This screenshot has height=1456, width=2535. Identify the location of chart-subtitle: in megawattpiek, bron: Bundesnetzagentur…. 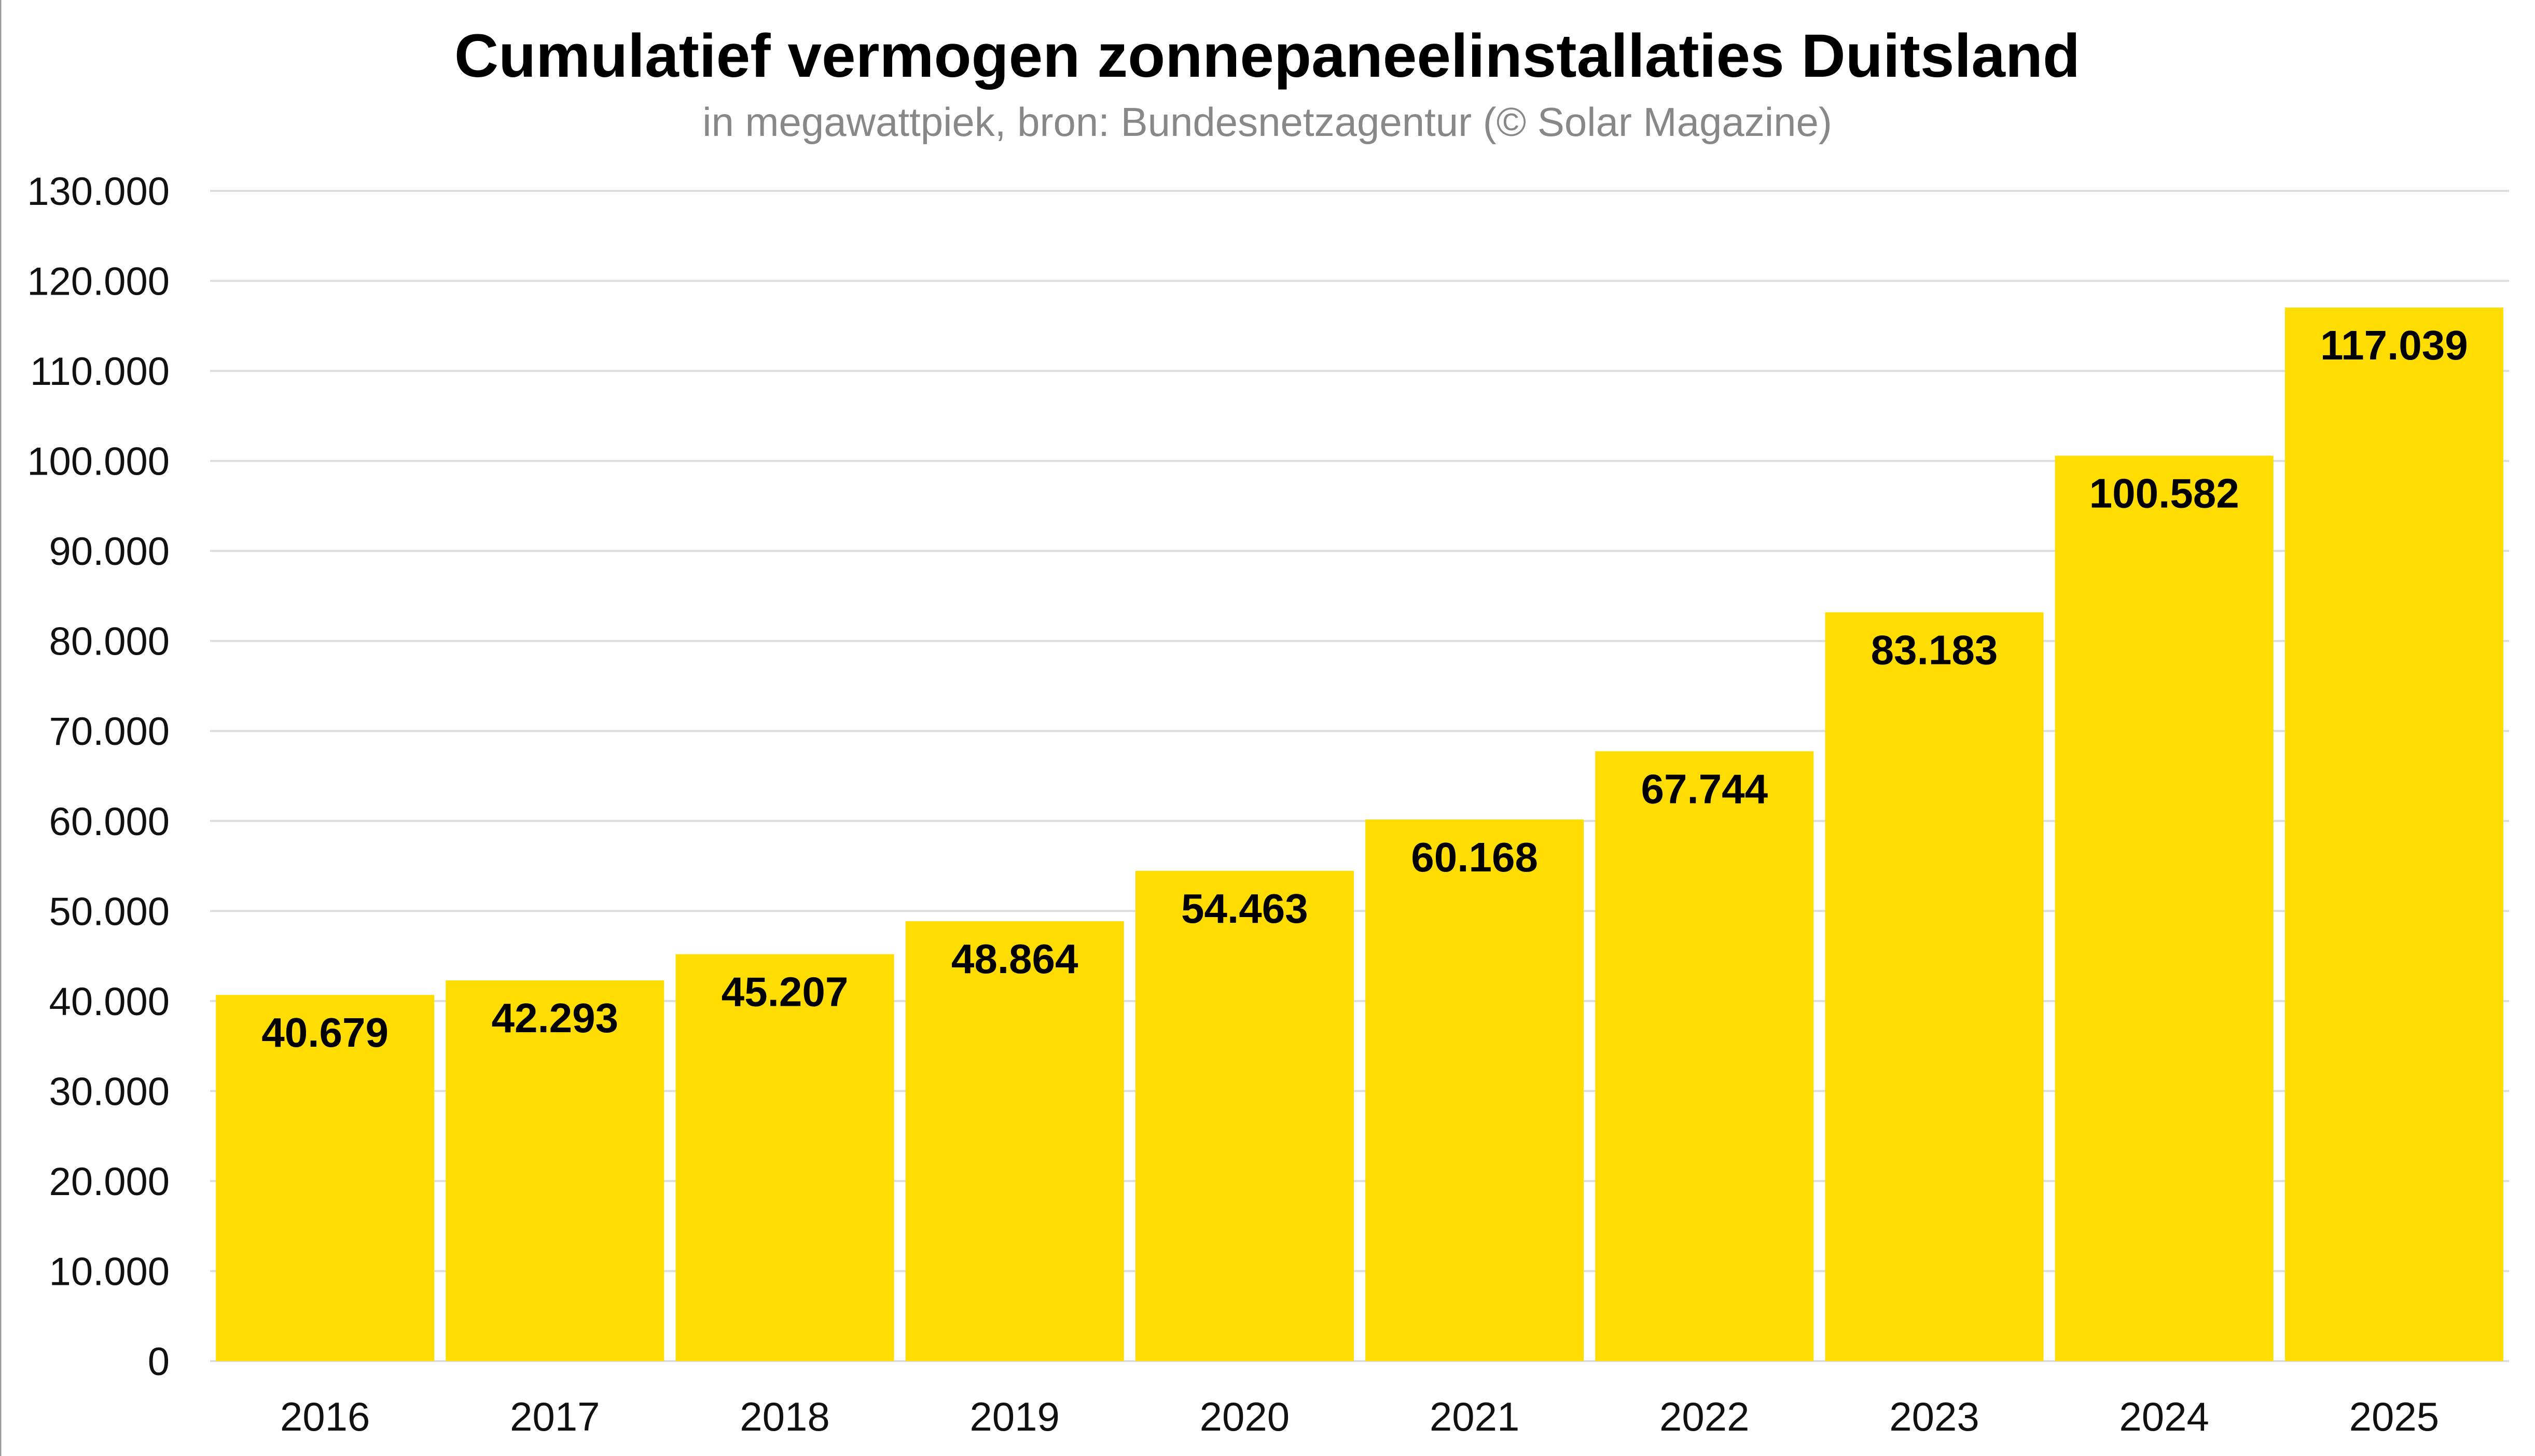
(1267, 122).